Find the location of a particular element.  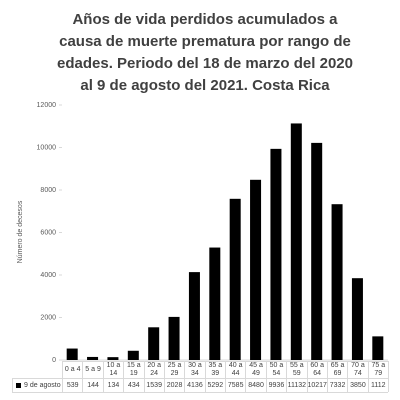

data-label: 1112 is located at coordinates (377, 385).